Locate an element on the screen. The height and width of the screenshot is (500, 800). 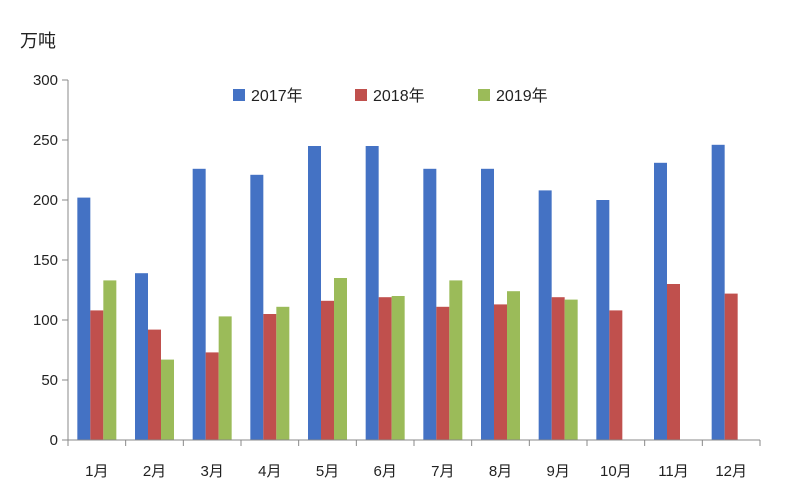
y-tick-label: 250 is located at coordinates (45, 140).